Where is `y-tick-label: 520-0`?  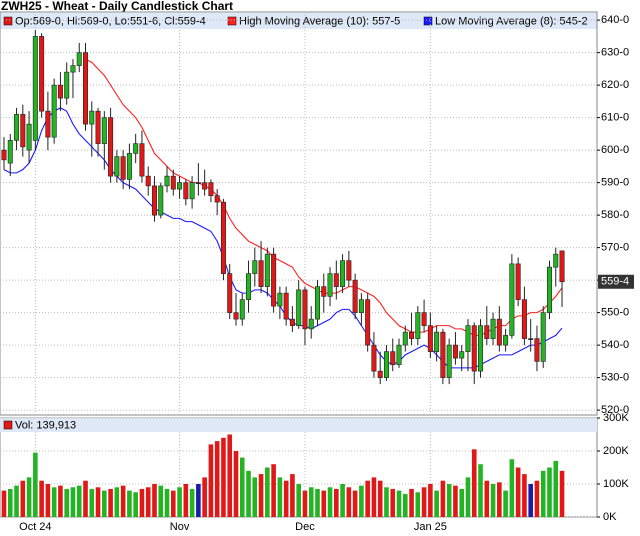 y-tick-label: 520-0 is located at coordinates (615, 410).